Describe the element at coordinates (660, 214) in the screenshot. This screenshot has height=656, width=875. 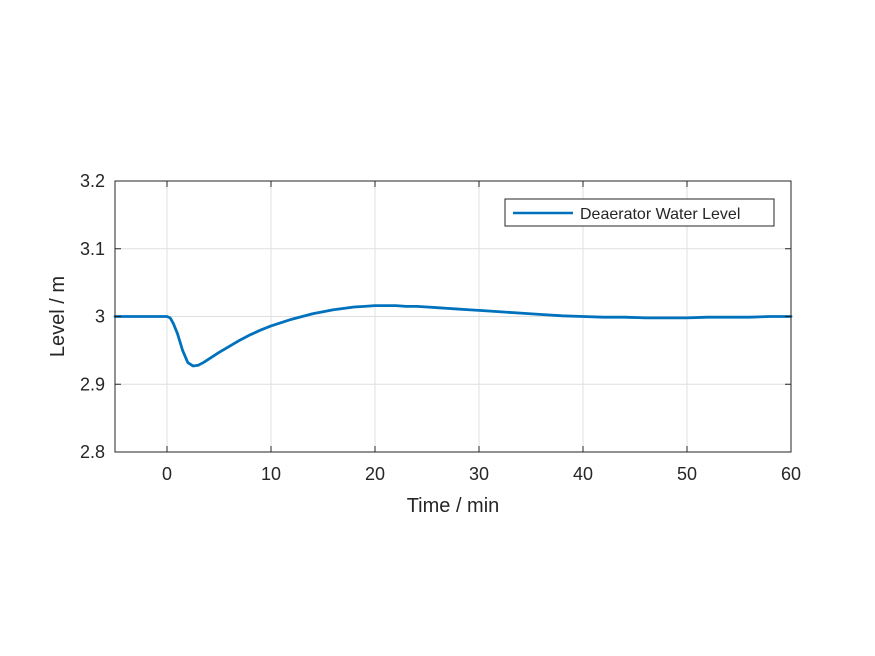
I see `legend-entry-label: Deaerator Water Level` at that location.